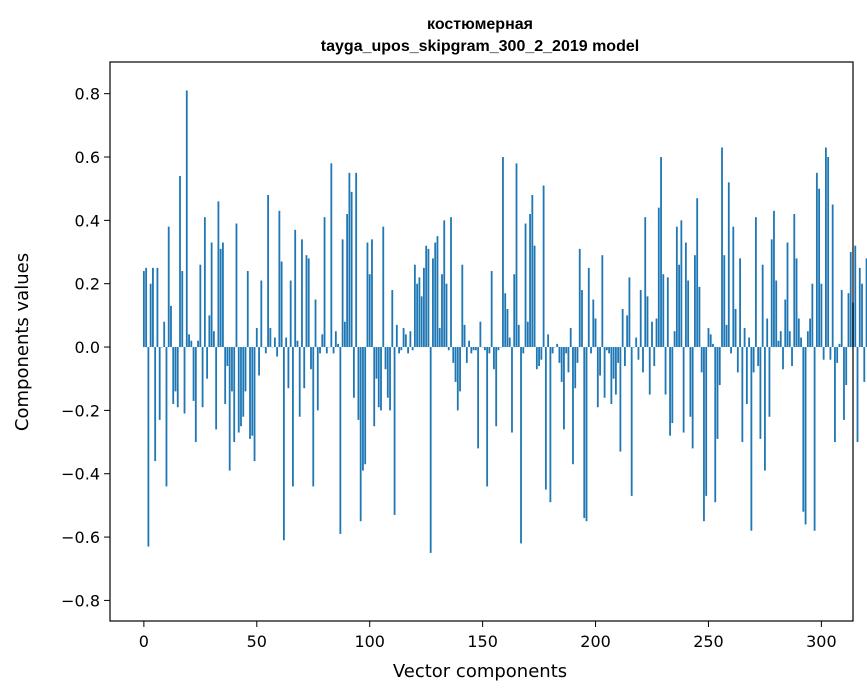  I want to click on y-tick-label: 0.6, so click(87, 157).